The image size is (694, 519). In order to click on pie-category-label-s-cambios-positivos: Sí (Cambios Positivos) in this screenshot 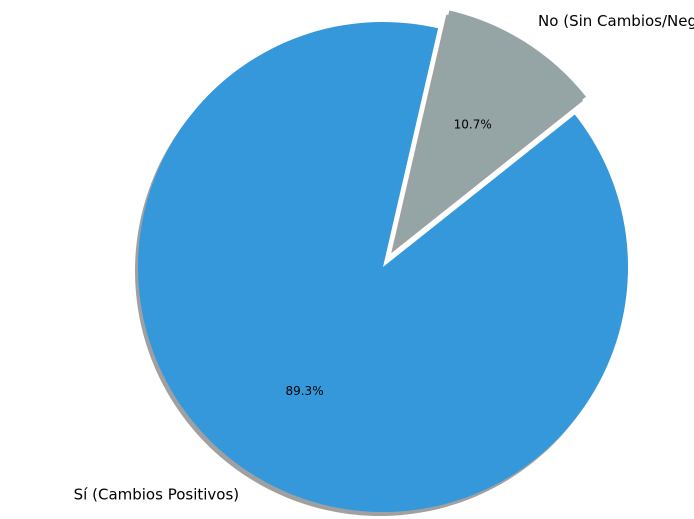, I will do `click(156, 494)`.